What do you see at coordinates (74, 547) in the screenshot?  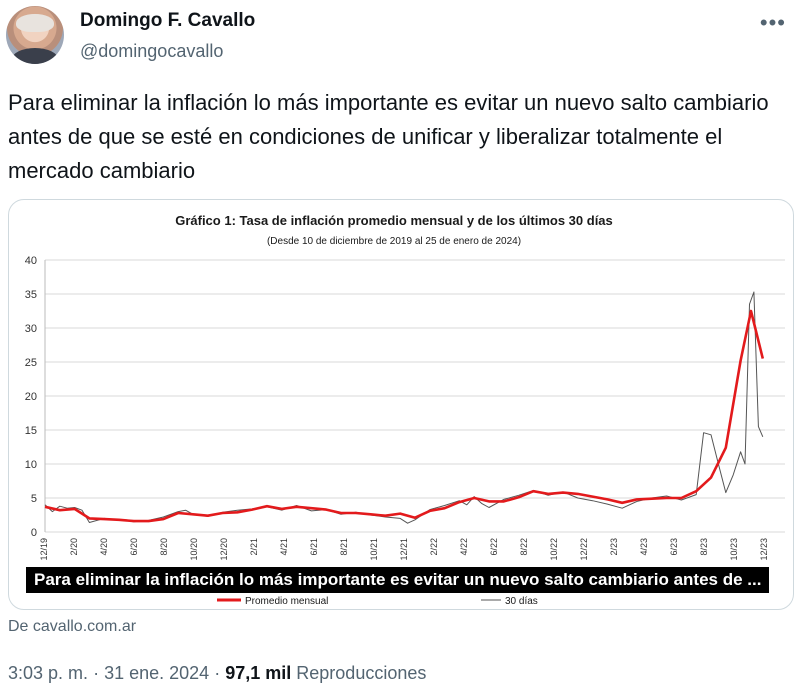 I see `x-tick-label: 2/20` at bounding box center [74, 547].